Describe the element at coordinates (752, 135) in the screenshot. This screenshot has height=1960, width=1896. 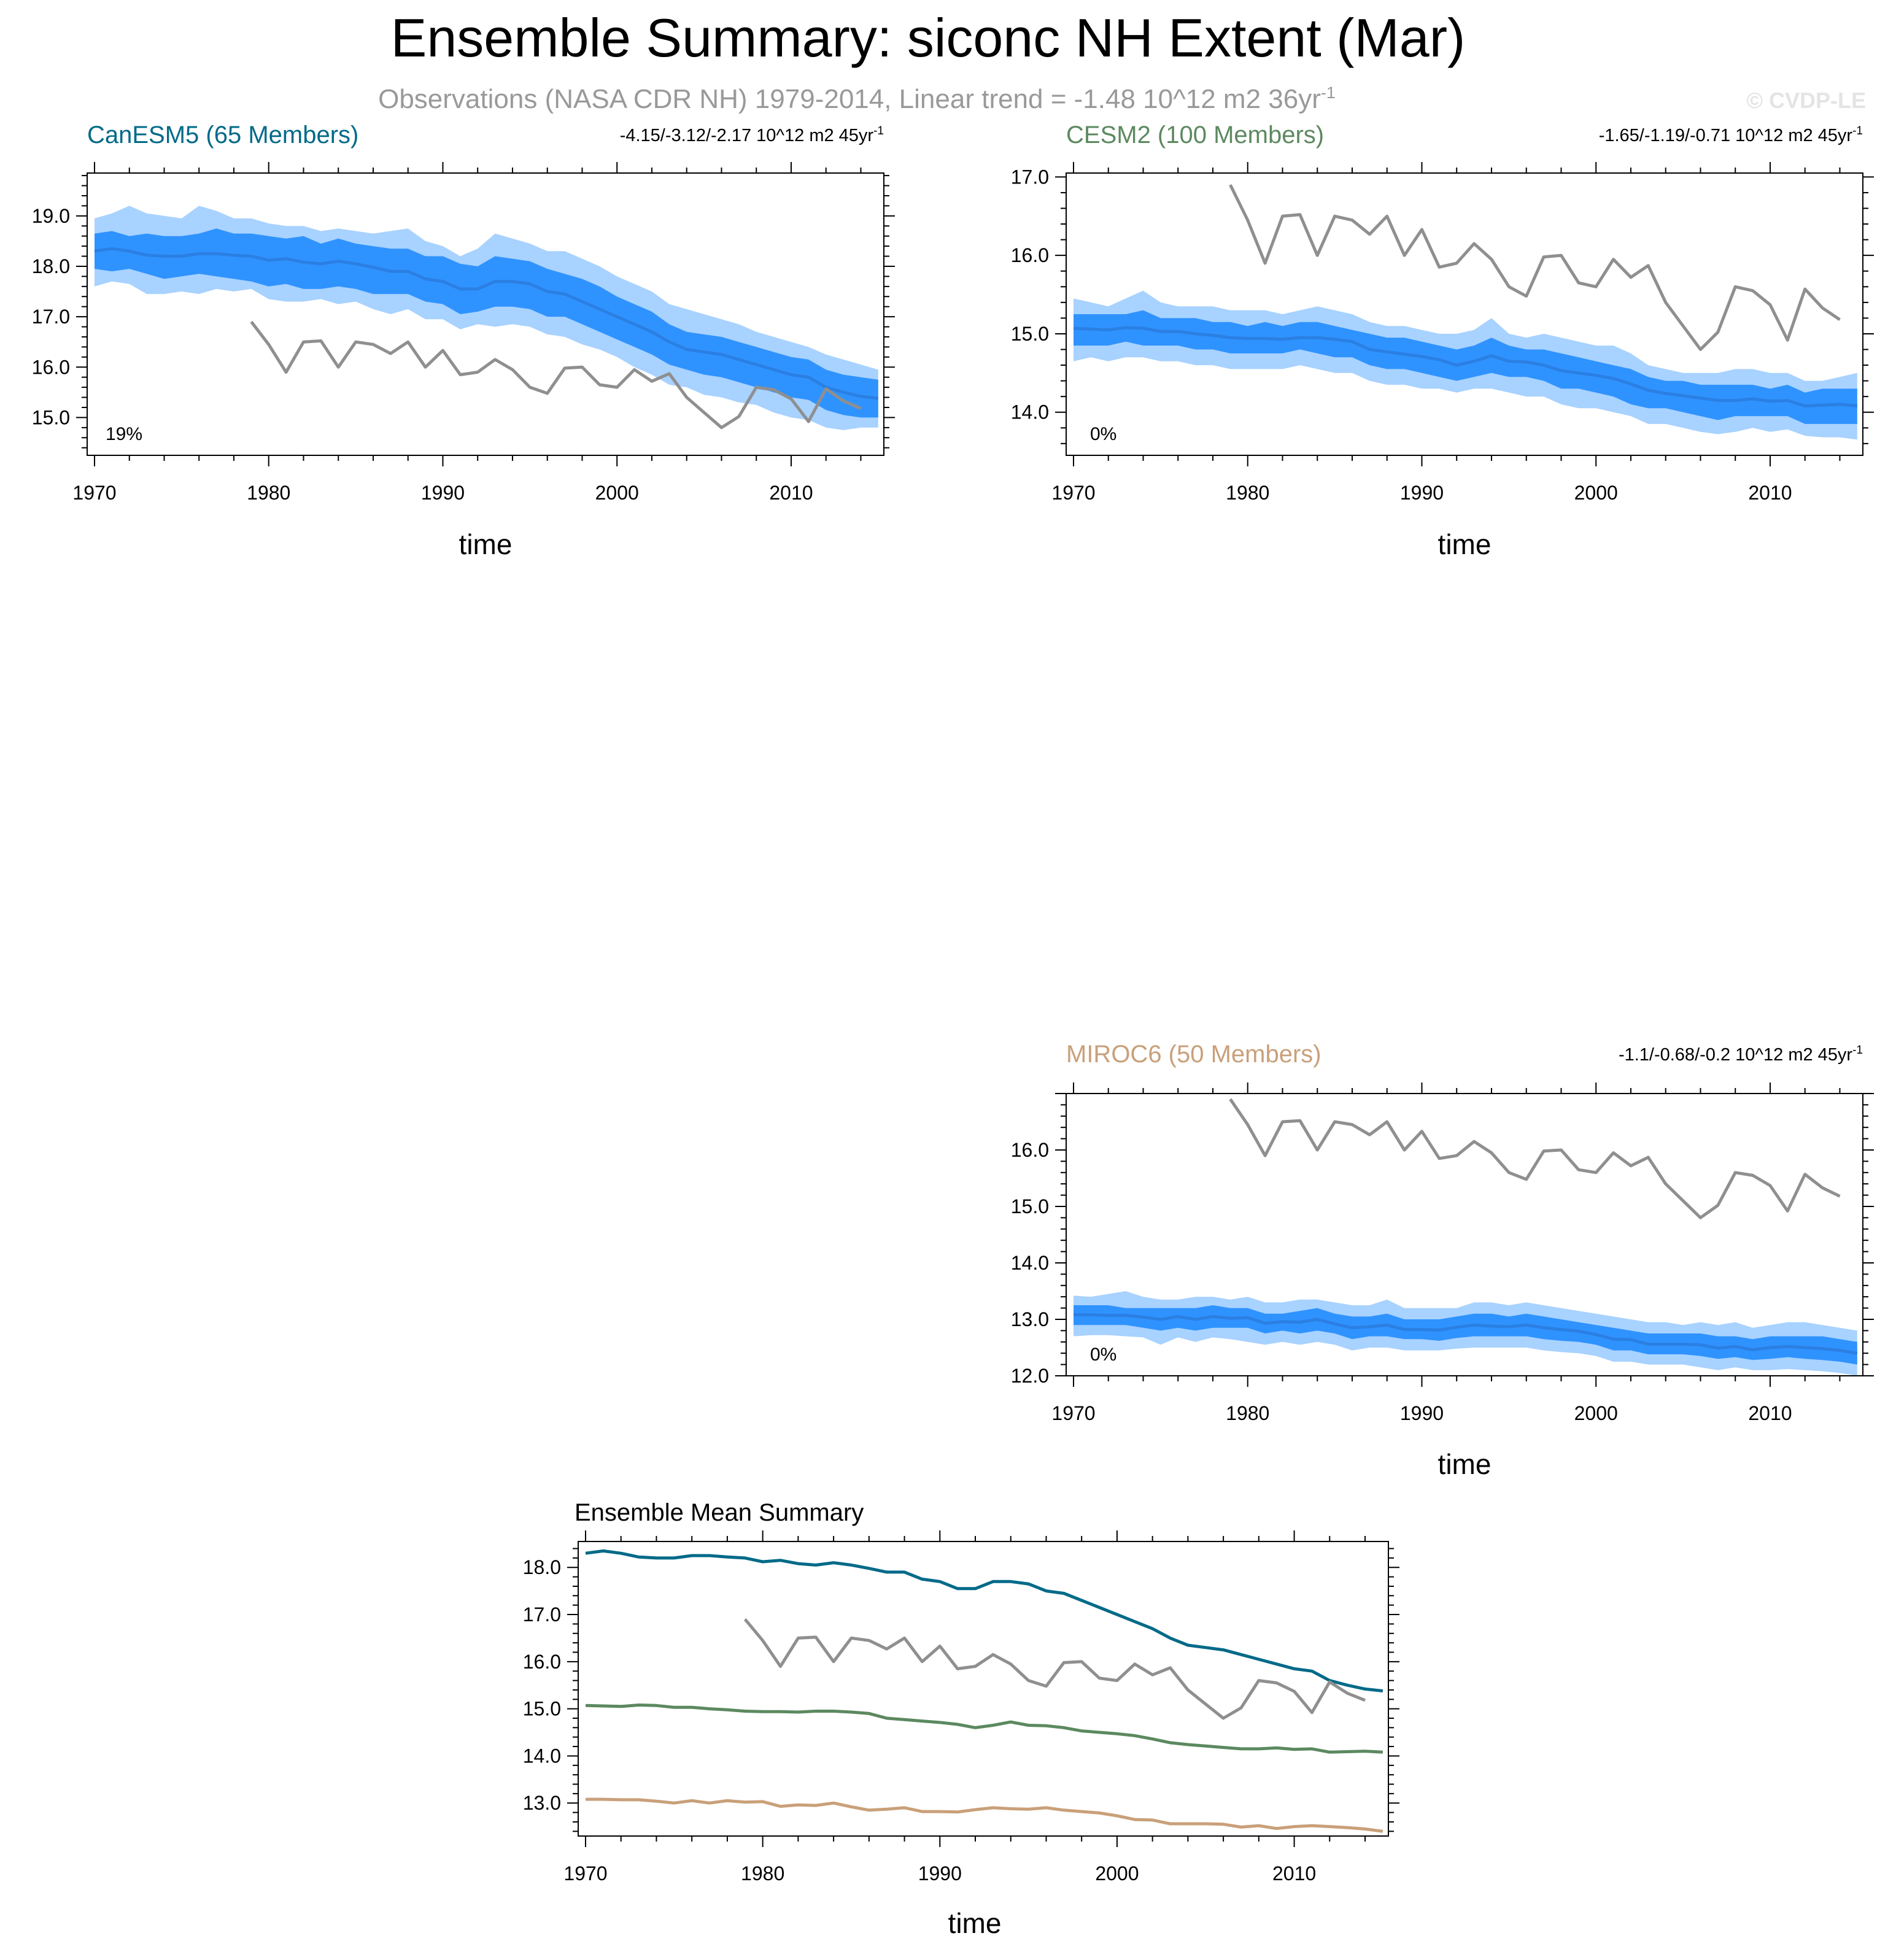
I see `trend-label: -4.15/-3.12/-2.17 10^12 m2 45yr-1` at that location.